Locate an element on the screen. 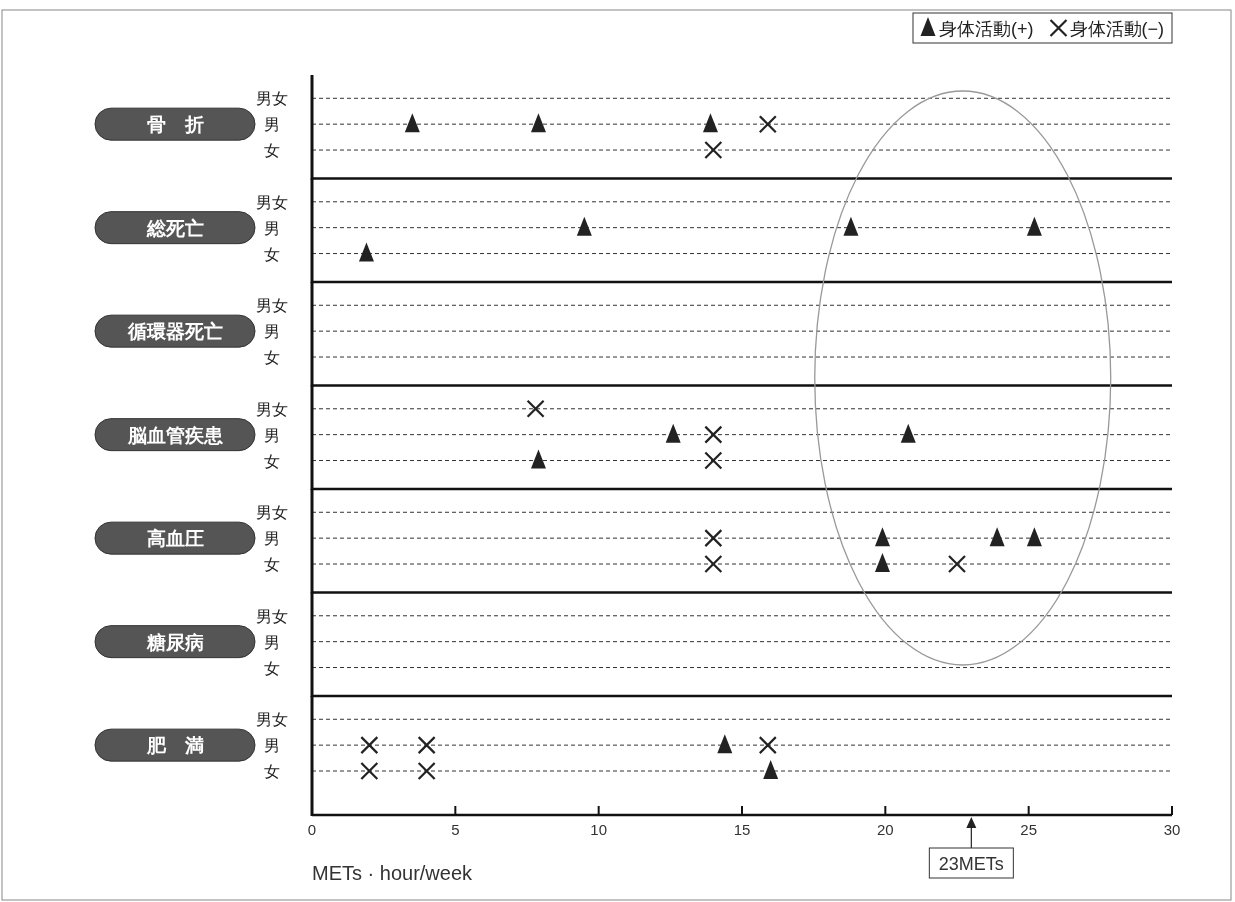  legend-label: 身体活動(+) is located at coordinates (986, 29).